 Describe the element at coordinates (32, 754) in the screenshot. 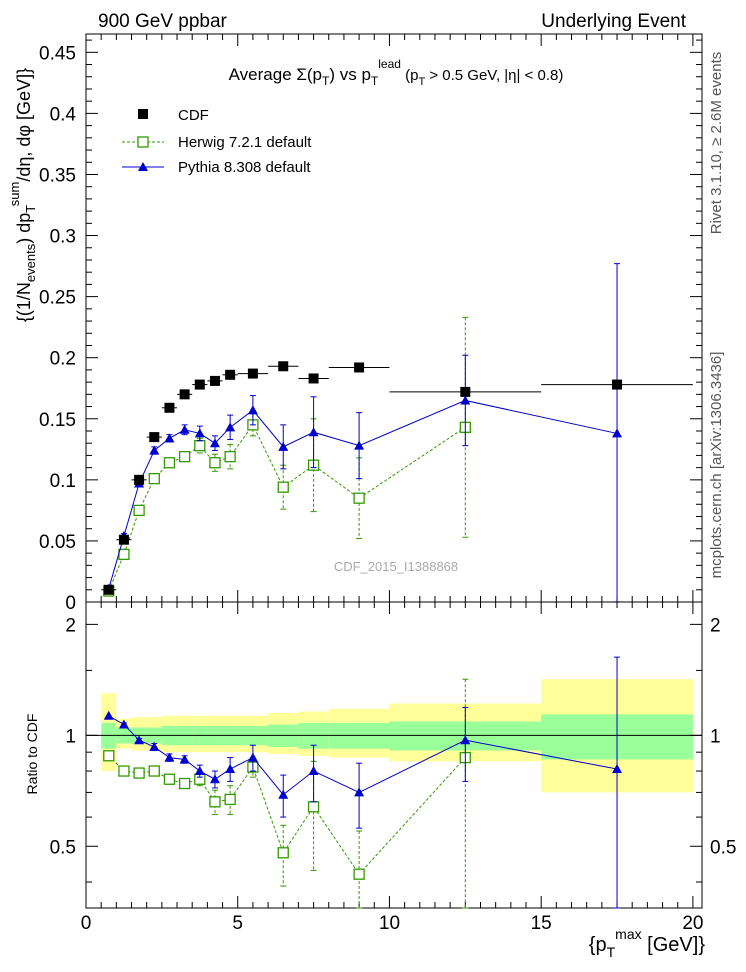

I see `ratio-ylabel: Ratio to CDF` at that location.